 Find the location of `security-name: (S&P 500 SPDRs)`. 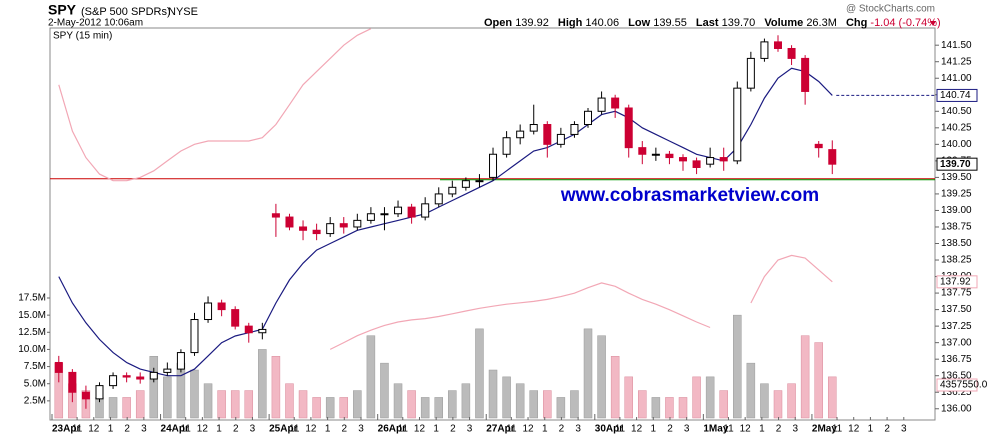

security-name: (S&P 500 SPDRs) is located at coordinates (126, 12).